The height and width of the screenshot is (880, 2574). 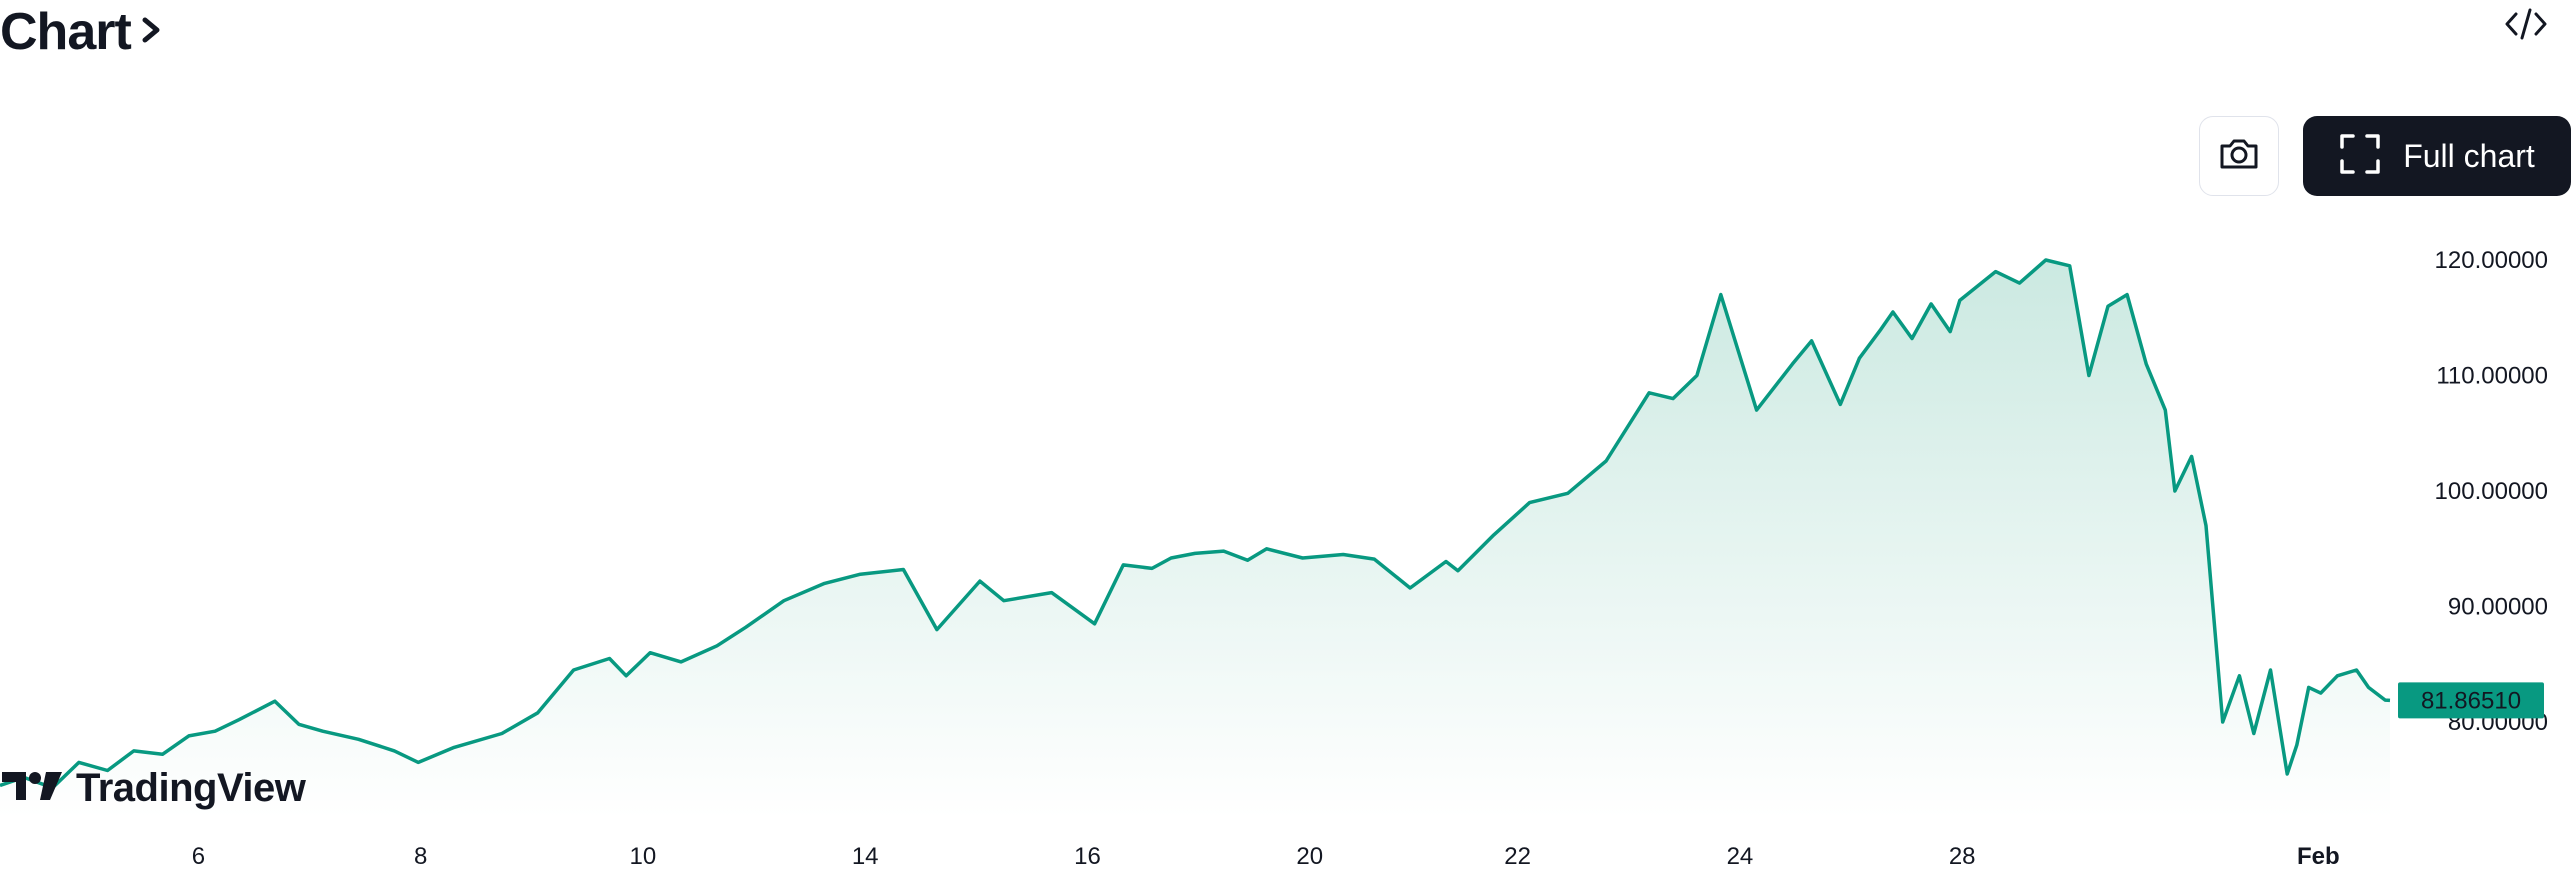 I want to click on x-tick-label: 6, so click(x=198, y=856).